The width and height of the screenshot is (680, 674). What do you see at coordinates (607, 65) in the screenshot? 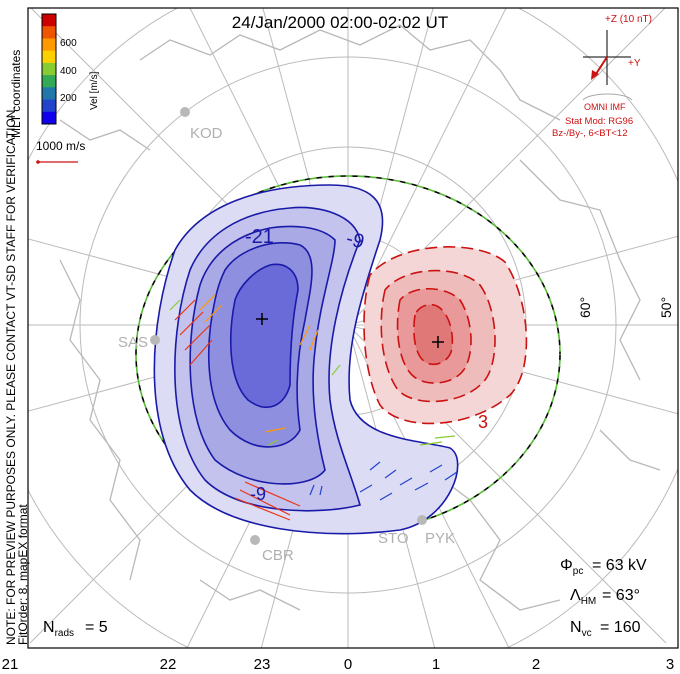
I see `imf-clock-dial` at bounding box center [607, 65].